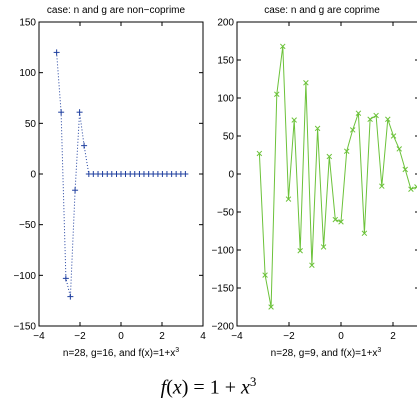 This screenshot has width=417, height=407. Describe the element at coordinates (326, 353) in the screenshot. I see `x-axis-label: n=28, g=9, and f(x)=1+x3` at that location.